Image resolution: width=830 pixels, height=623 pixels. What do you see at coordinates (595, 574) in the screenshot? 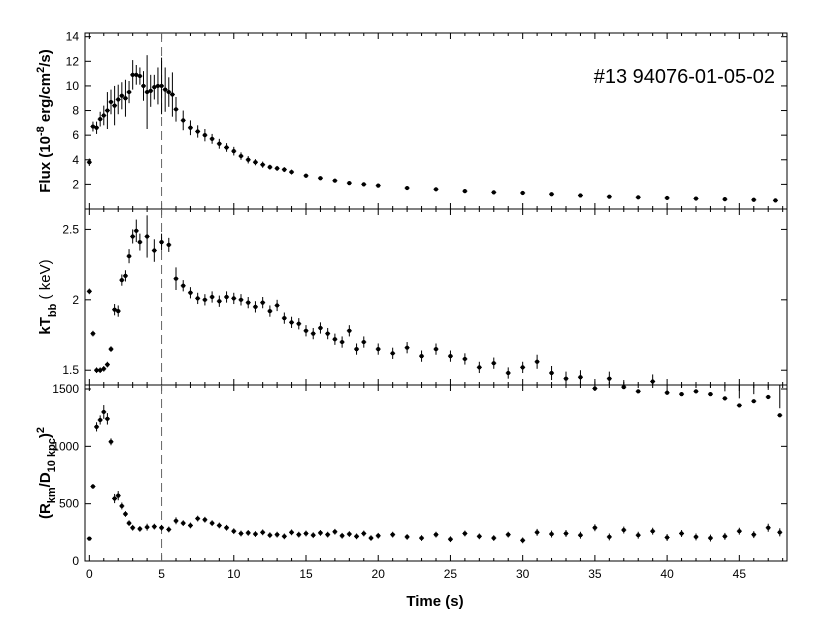
I see `x-tick-label: 35` at bounding box center [595, 574].